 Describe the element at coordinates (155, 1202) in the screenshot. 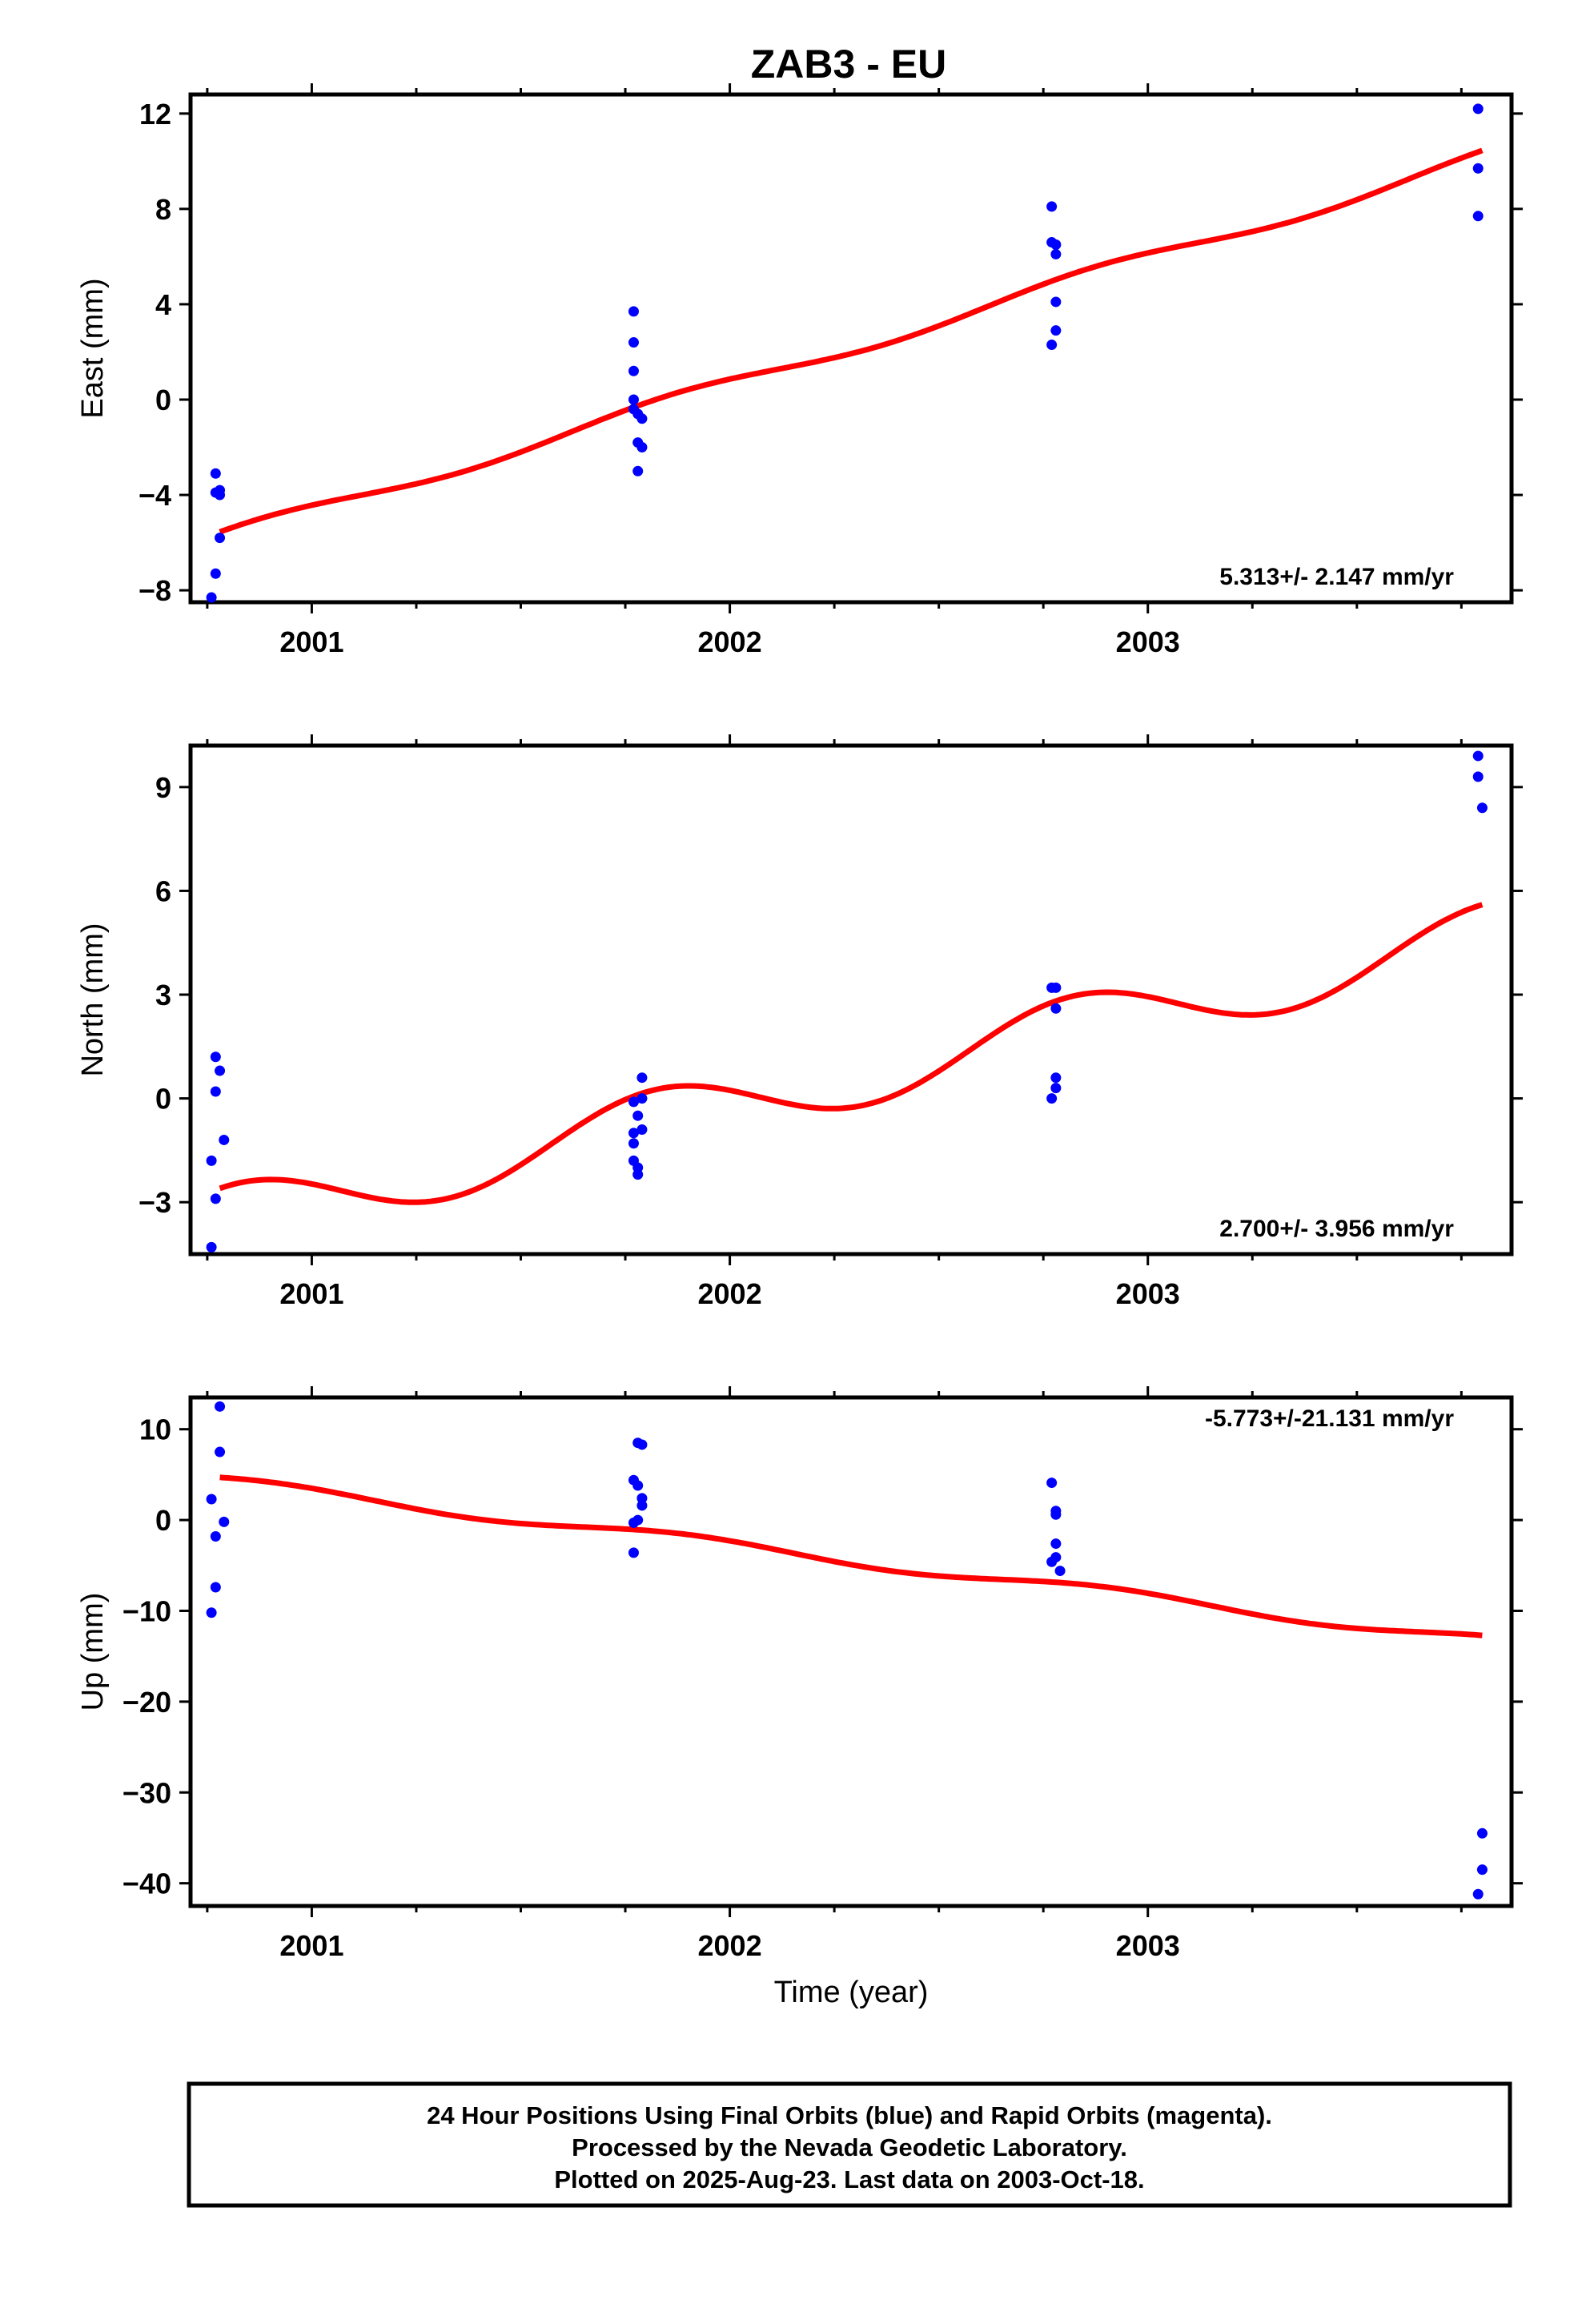

I see `y-tick-label: −3` at that location.